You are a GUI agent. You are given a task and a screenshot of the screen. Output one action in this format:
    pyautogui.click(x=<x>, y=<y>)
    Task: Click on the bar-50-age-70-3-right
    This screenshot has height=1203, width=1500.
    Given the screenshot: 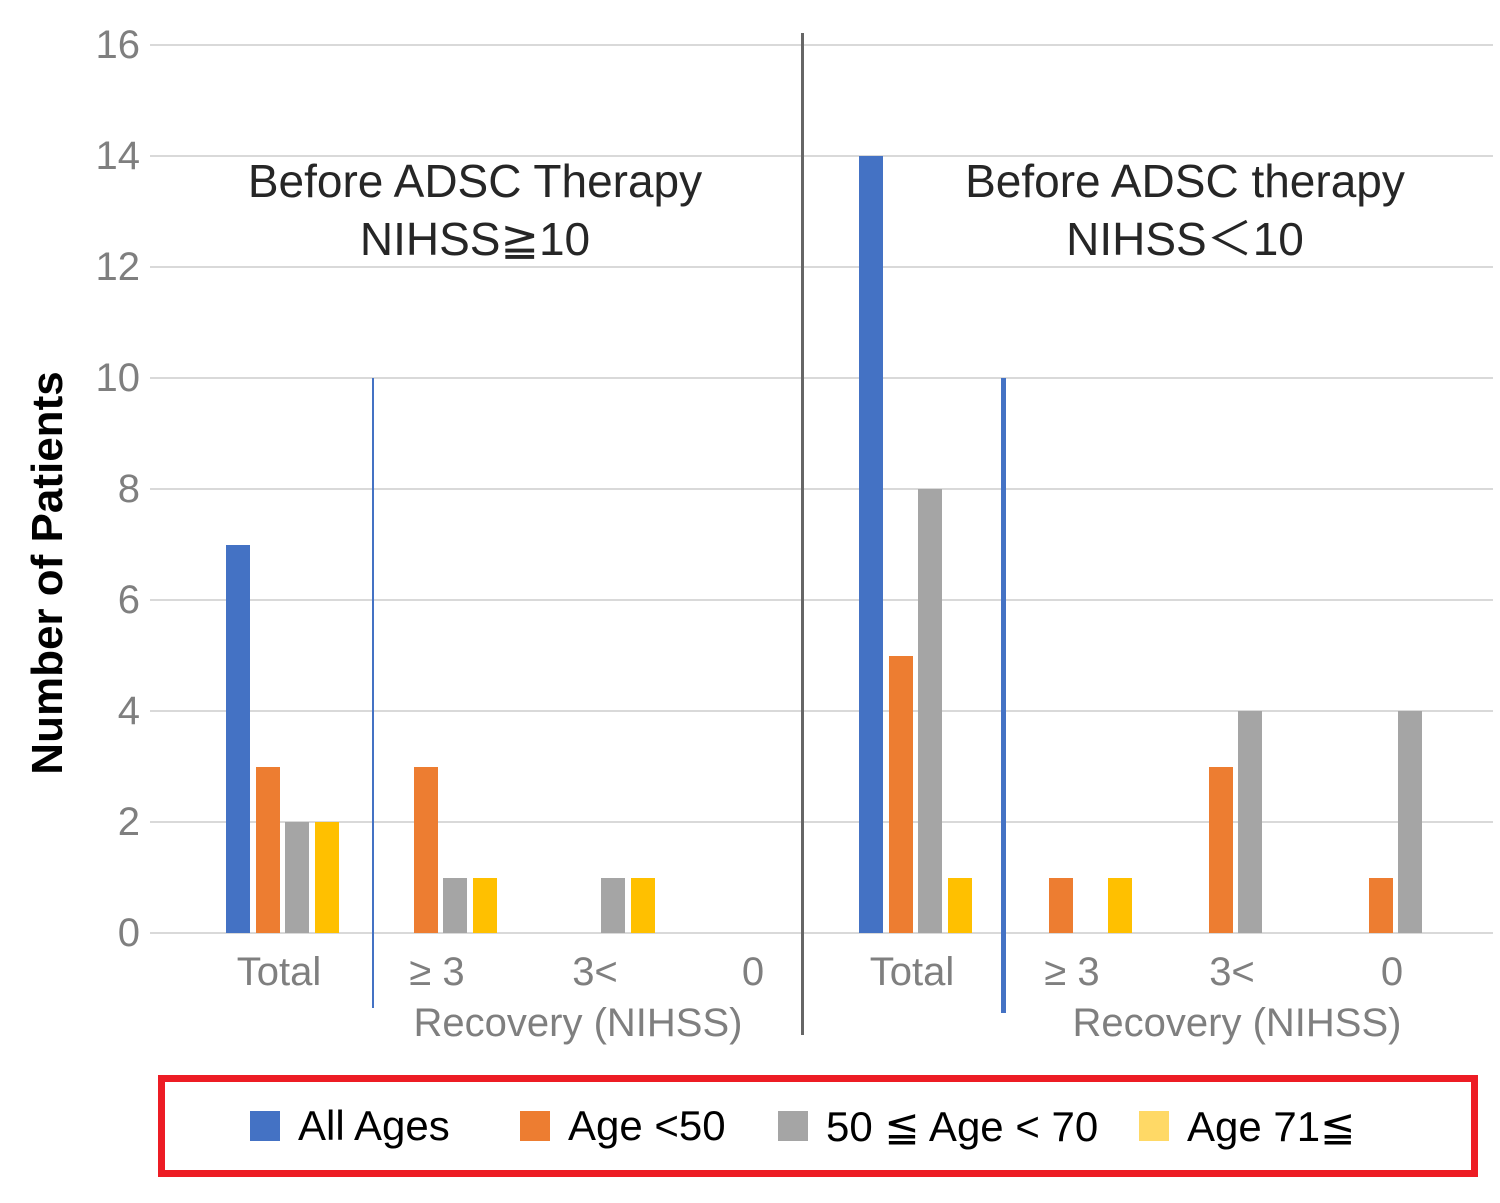 What is the action you would take?
    pyautogui.click(x=1250, y=822)
    